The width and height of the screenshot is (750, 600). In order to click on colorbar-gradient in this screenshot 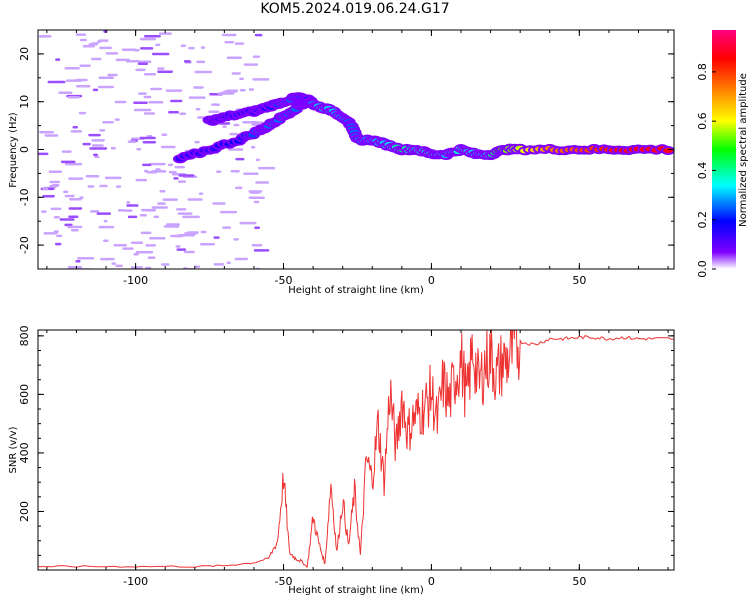, I will do `click(724, 149)`.